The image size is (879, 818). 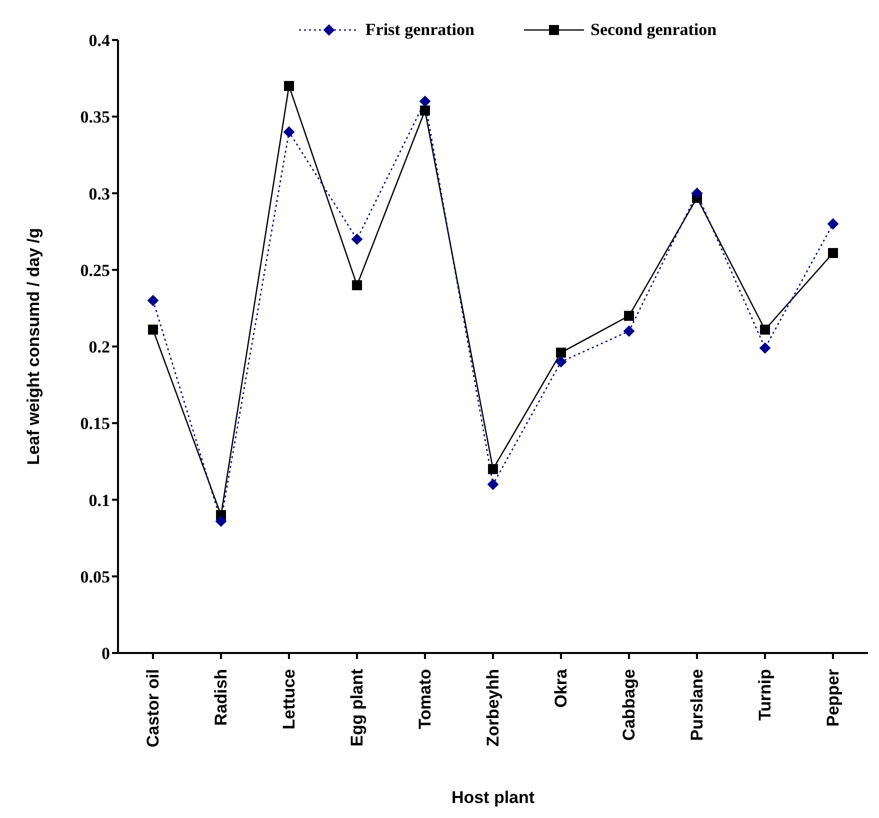 What do you see at coordinates (153, 708) in the screenshot?
I see `x-tick-label: Castor oil` at bounding box center [153, 708].